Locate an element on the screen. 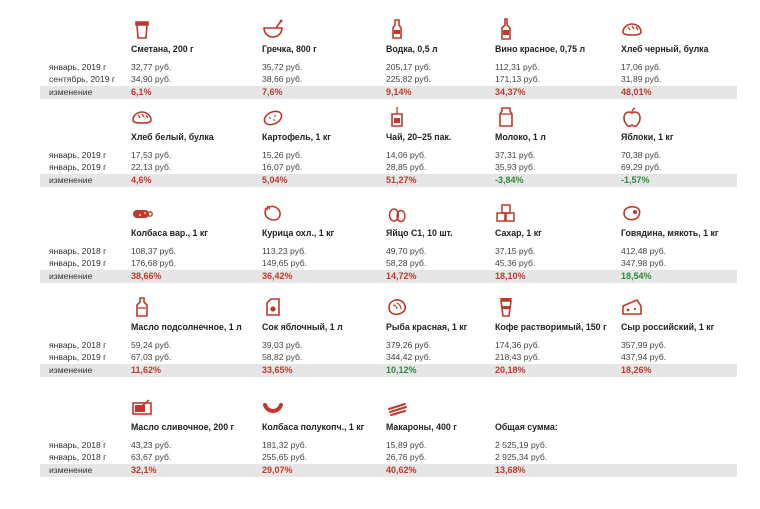 The image size is (760, 509). price-start: 15,89 руб. is located at coordinates (406, 445).